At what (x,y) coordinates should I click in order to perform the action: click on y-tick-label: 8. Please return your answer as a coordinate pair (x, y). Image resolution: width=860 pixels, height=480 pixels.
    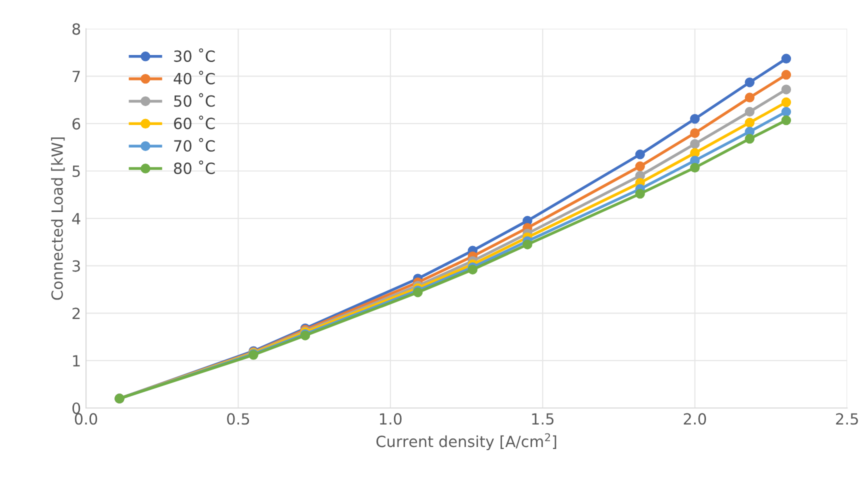
    Looking at the image, I should click on (76, 29).